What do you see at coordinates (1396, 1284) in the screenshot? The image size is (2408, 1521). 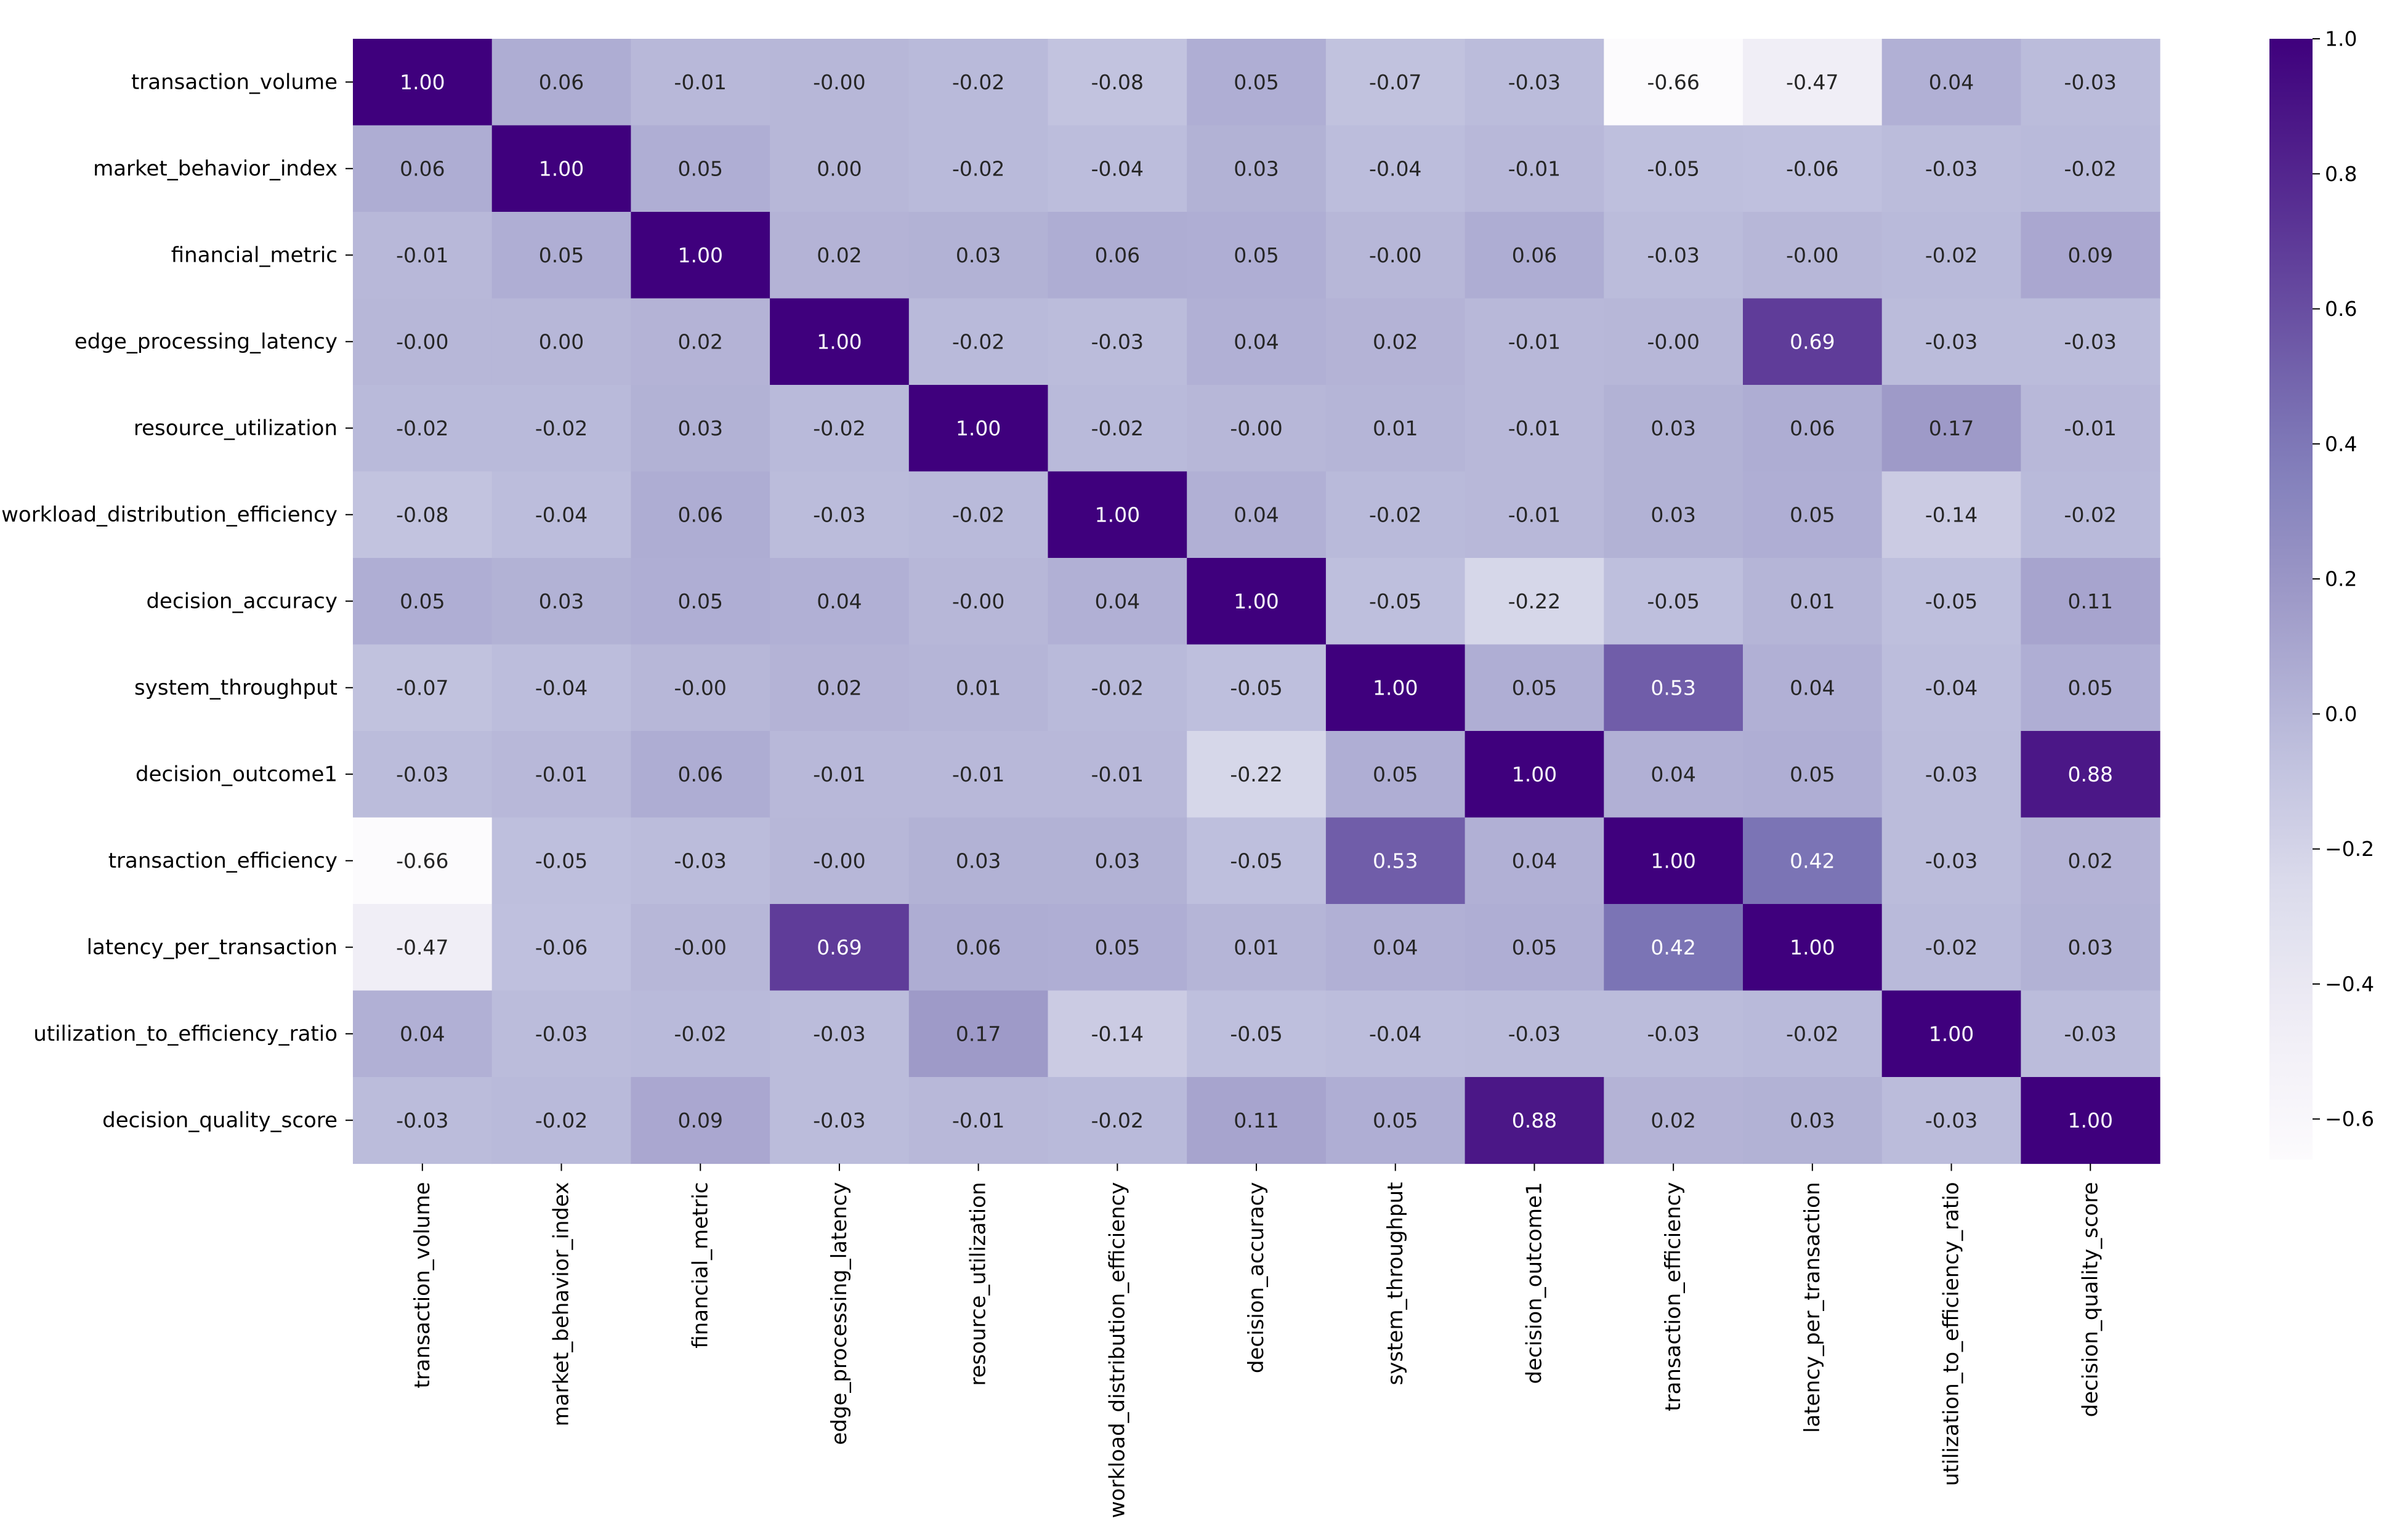 I see `column-tick-label: system_throughput` at bounding box center [1396, 1284].